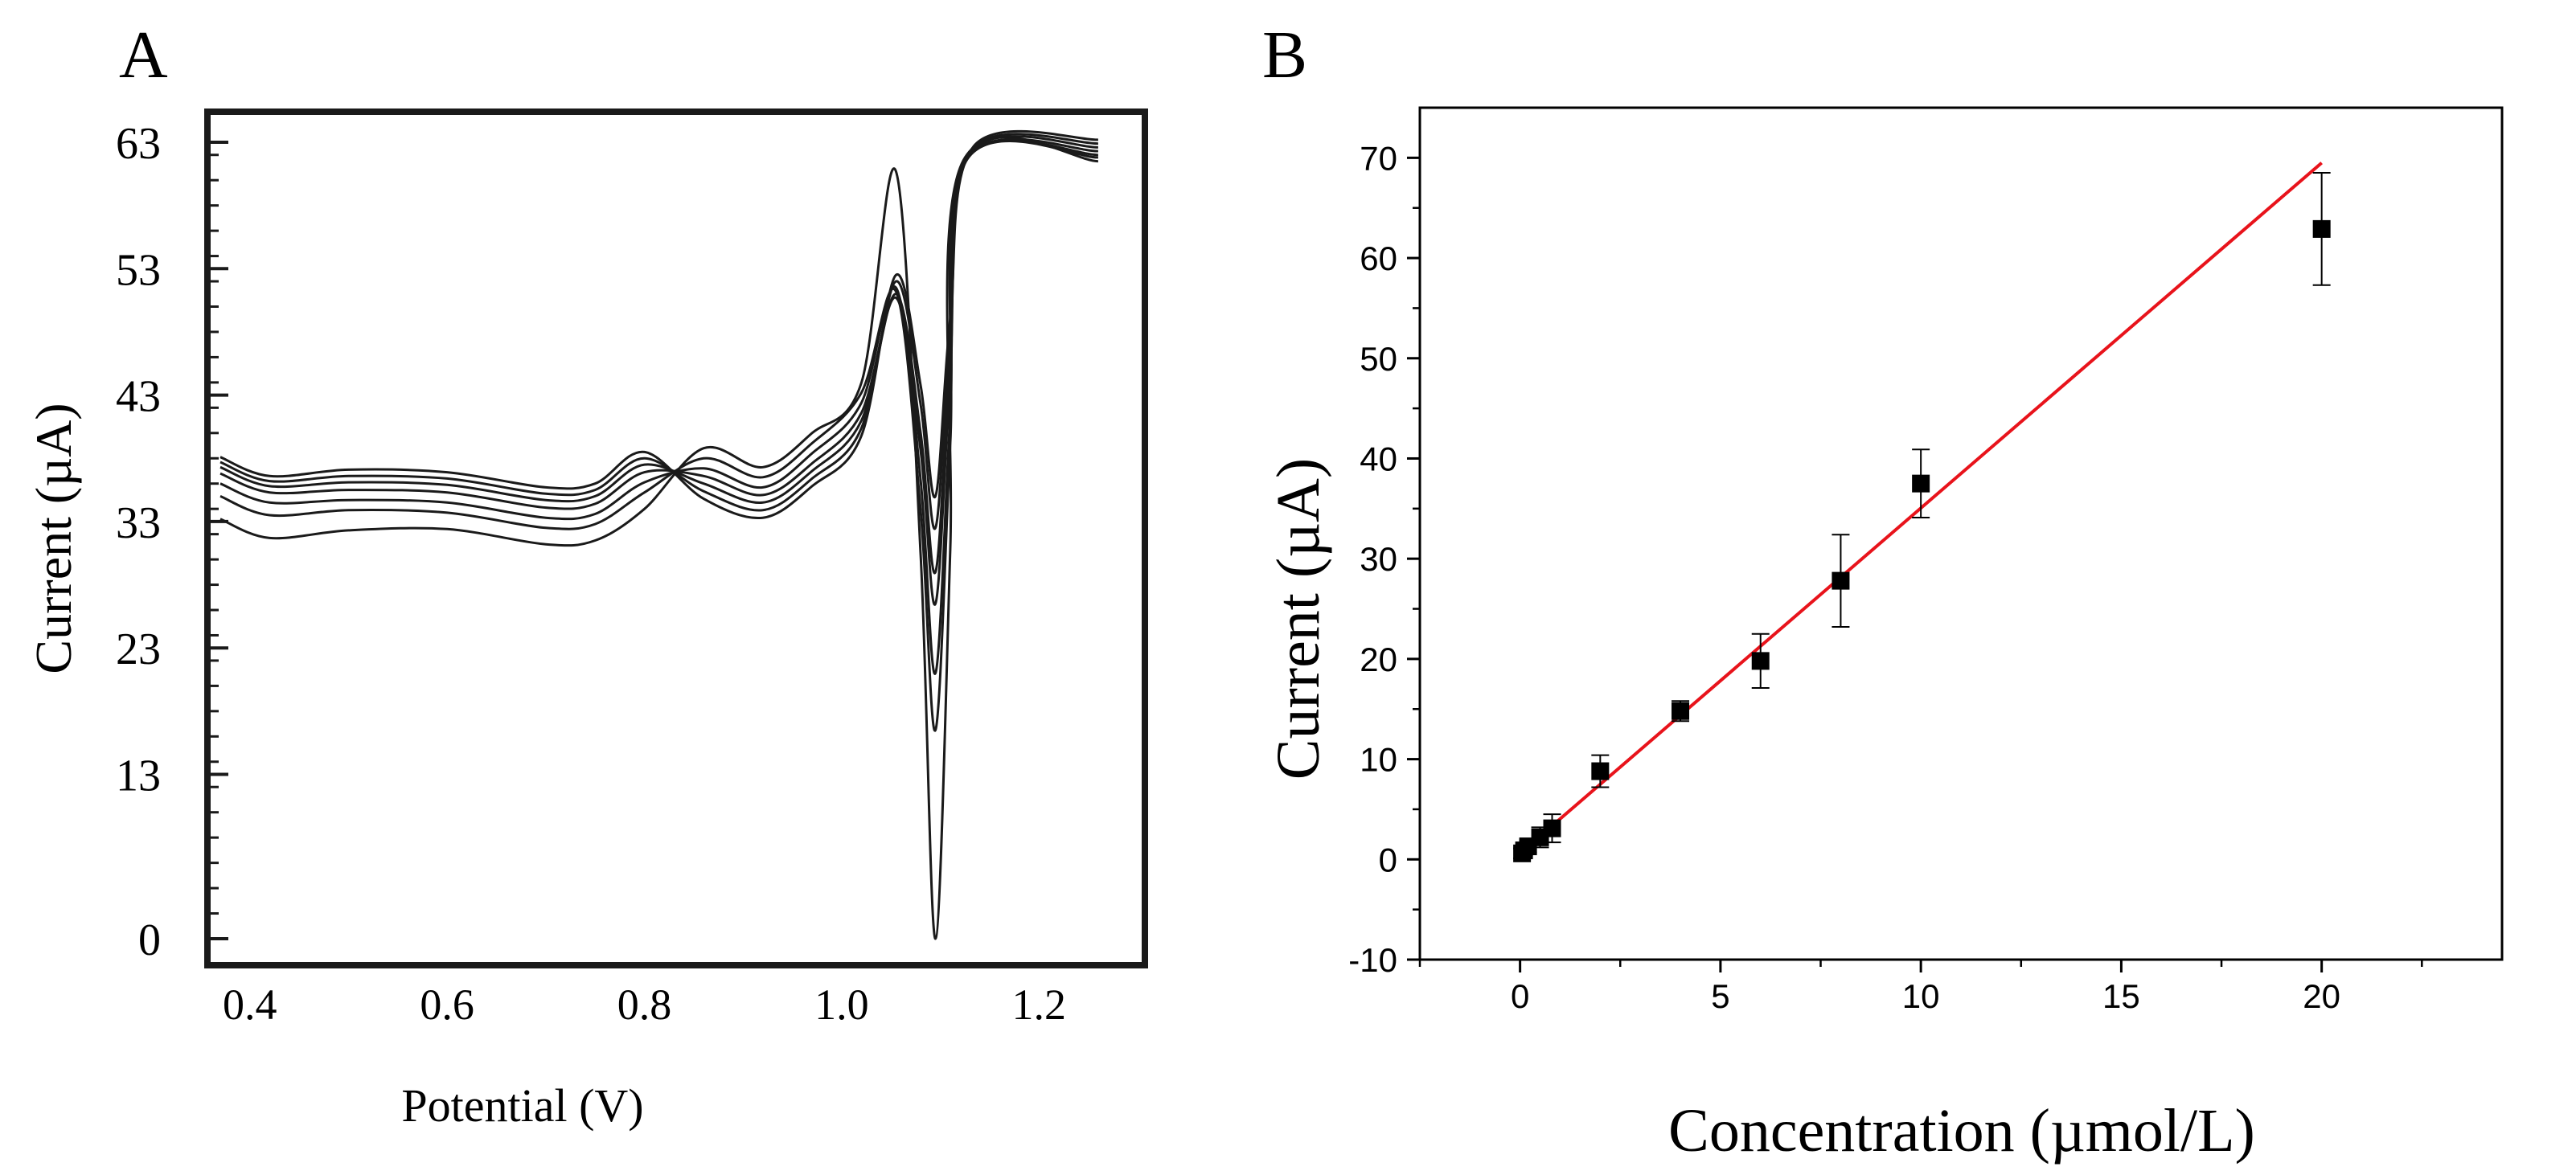  What do you see at coordinates (53, 538) in the screenshot?
I see `panel-a-y-axis-title: Current (µA)` at bounding box center [53, 538].